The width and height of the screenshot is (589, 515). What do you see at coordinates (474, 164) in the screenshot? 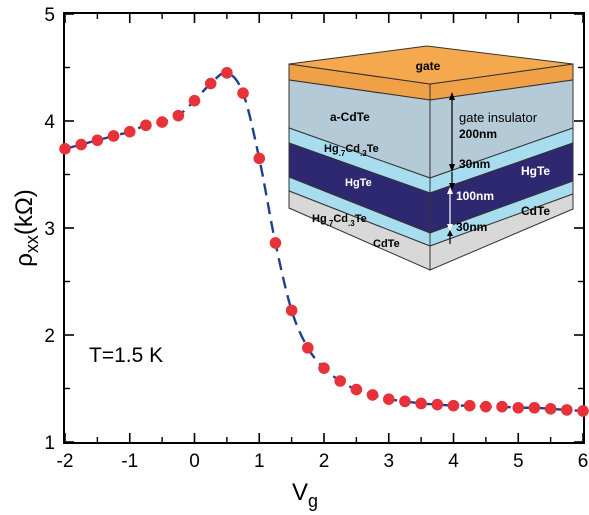
I see `barrier-top-thickness: 30nm` at bounding box center [474, 164].